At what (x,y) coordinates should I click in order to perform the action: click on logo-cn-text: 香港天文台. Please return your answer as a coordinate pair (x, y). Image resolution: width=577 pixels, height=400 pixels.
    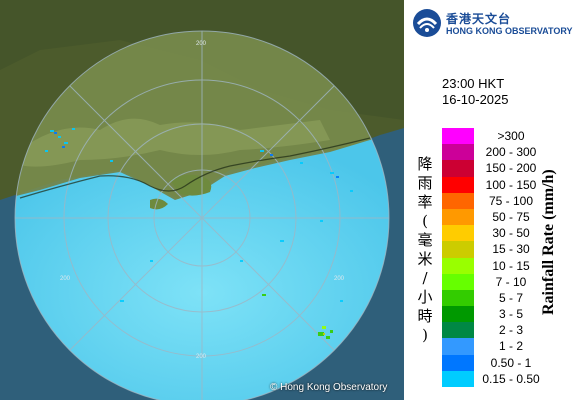
    Looking at the image, I should click on (479, 19).